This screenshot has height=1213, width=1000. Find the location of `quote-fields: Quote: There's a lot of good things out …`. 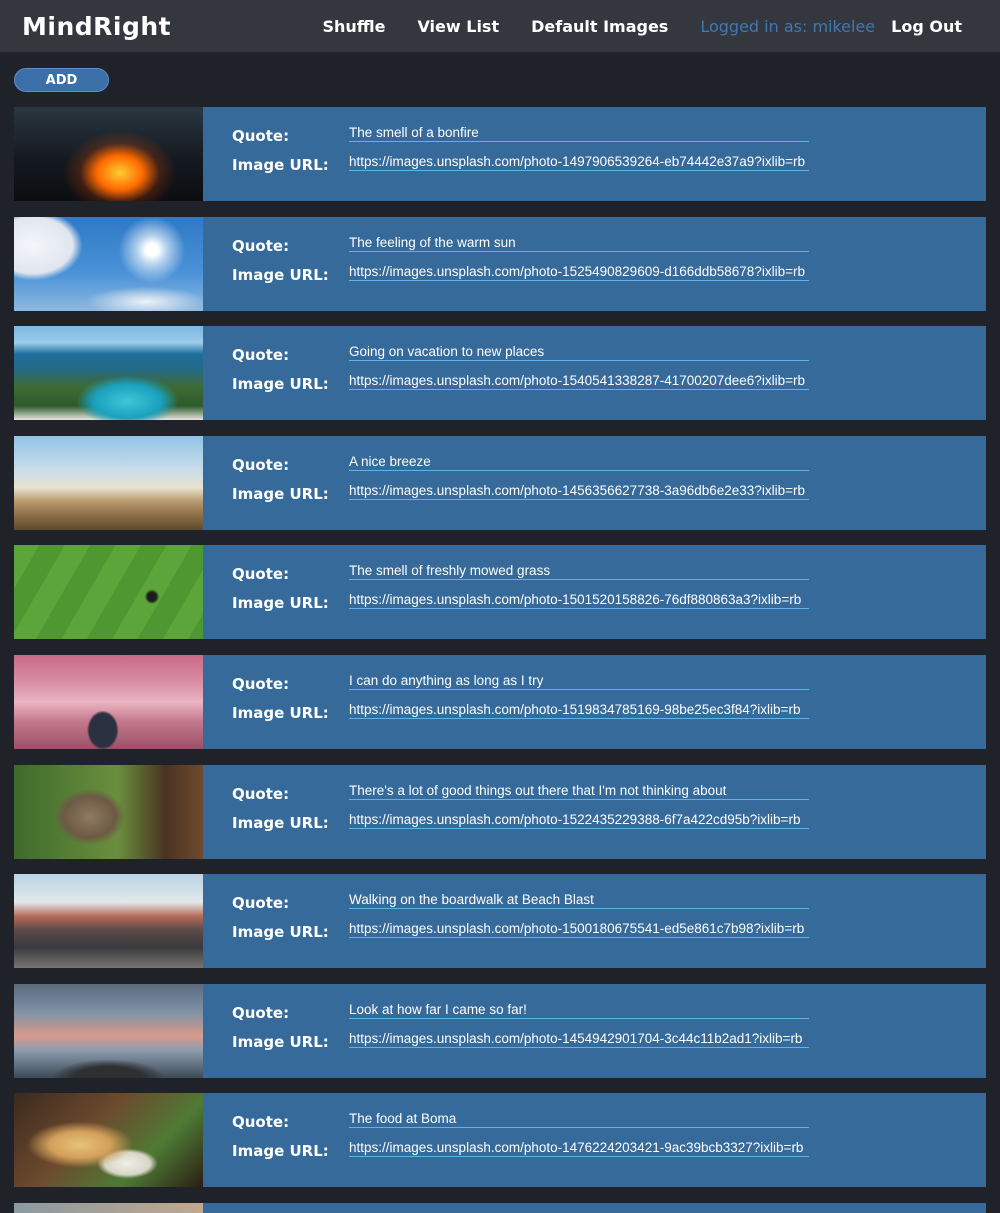

quote-fields: Quote: There's a lot of good things out … is located at coordinates (594, 812).